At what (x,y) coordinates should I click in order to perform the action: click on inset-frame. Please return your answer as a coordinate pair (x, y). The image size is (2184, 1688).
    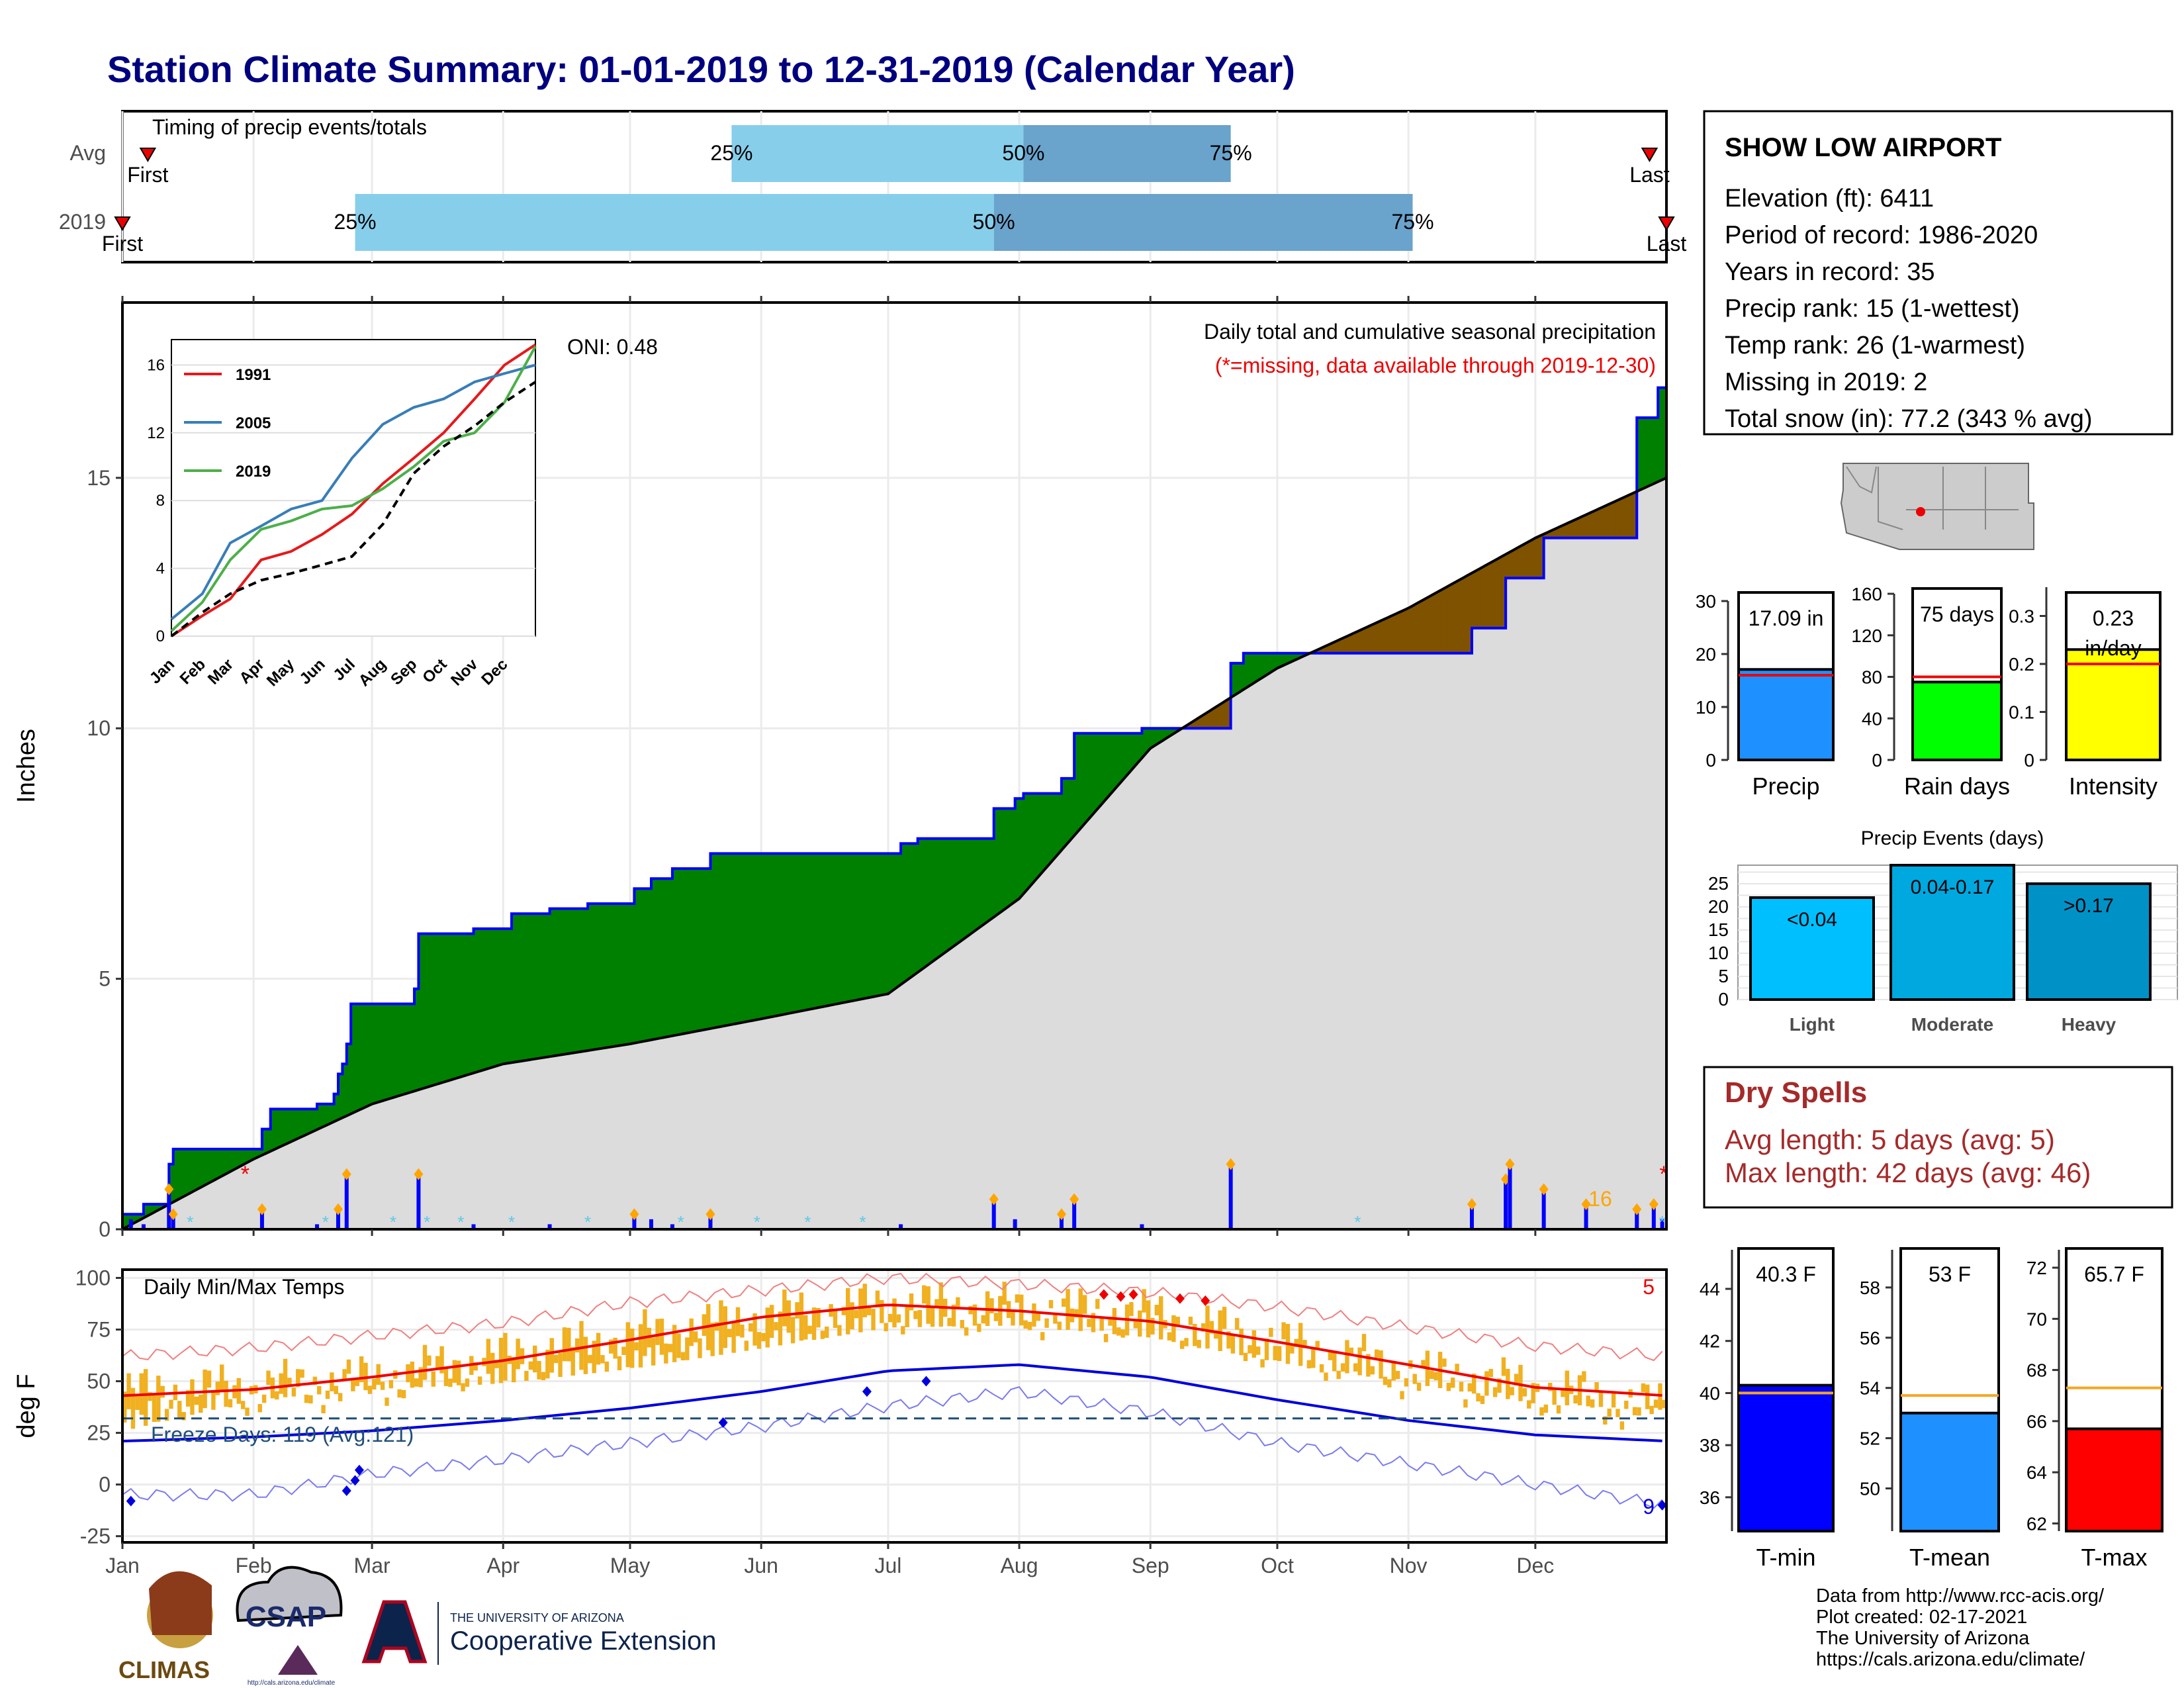
    Looking at the image, I should click on (353, 488).